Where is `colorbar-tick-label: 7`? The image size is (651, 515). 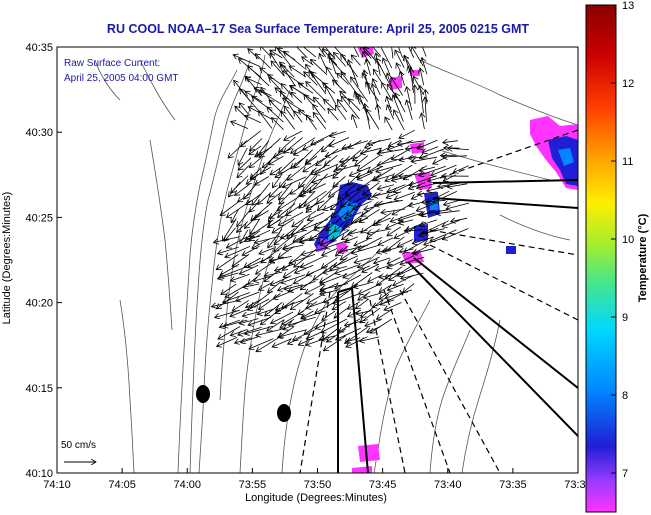 colorbar-tick-label: 7 is located at coordinates (625, 474).